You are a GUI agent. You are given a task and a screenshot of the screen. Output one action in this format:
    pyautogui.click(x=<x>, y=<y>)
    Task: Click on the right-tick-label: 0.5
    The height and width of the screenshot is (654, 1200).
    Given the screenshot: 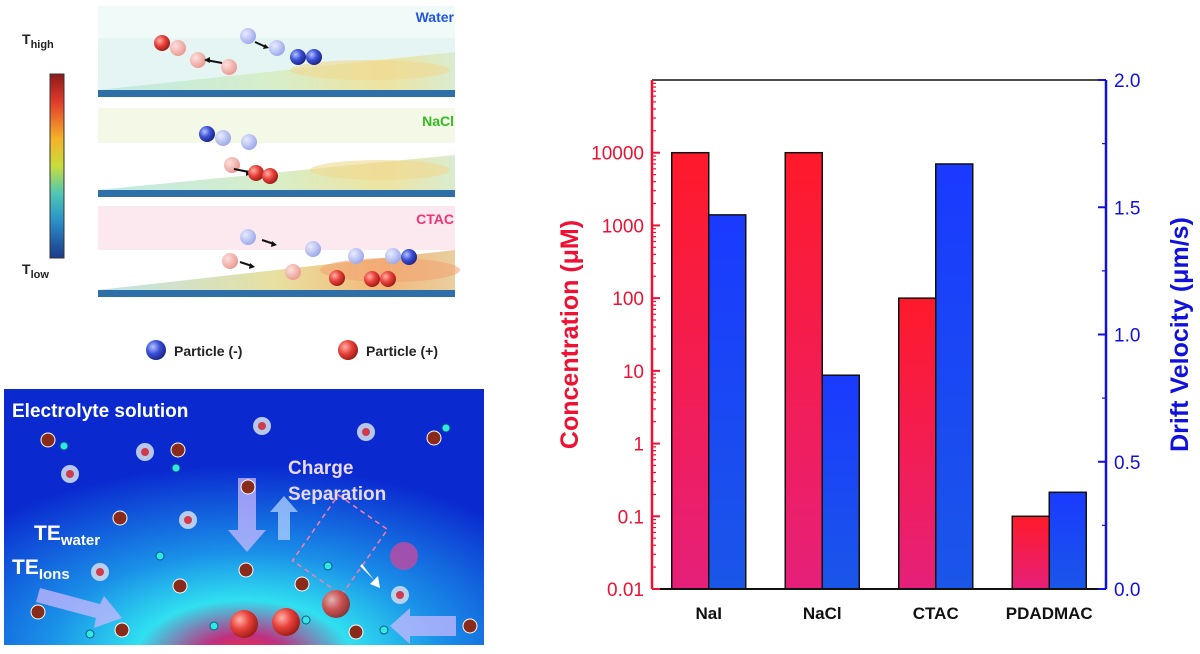 What is the action you would take?
    pyautogui.click(x=1127, y=463)
    